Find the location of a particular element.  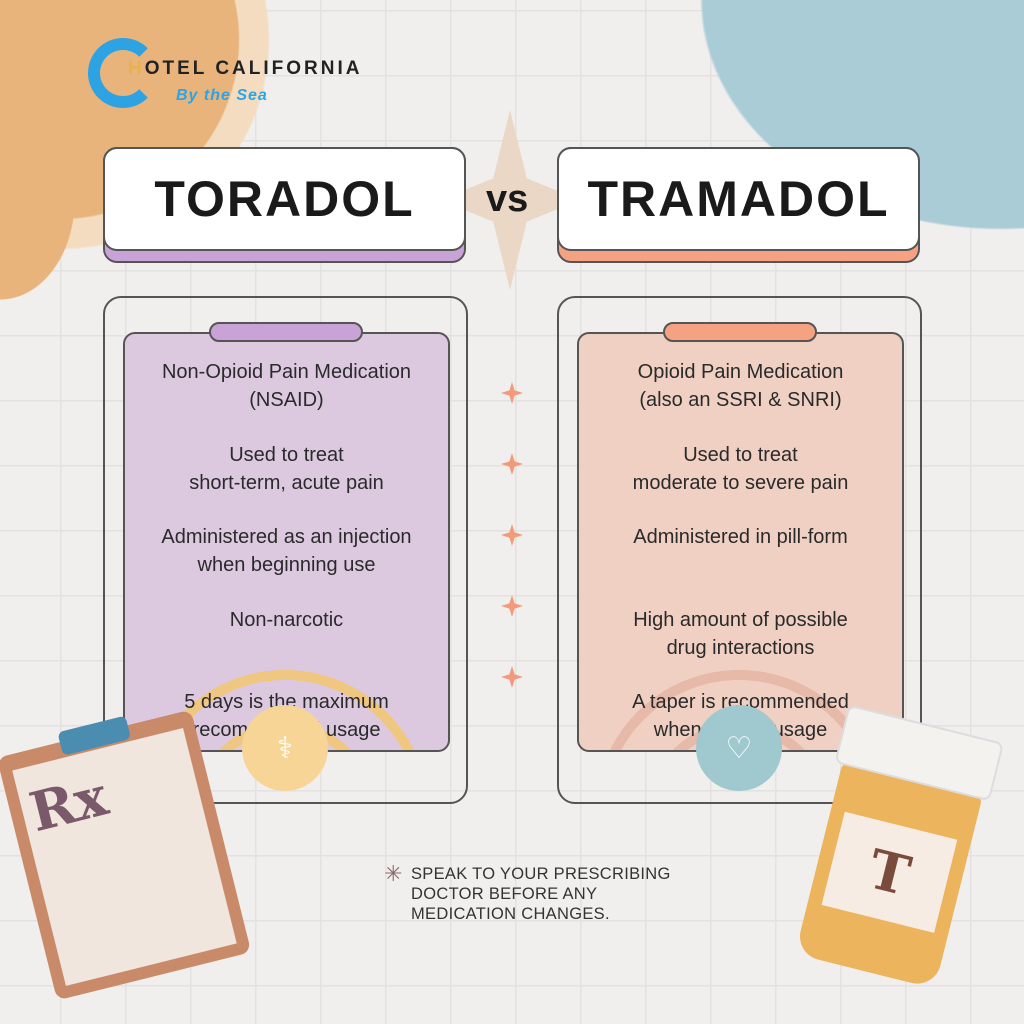

bottle-label: T is located at coordinates (889, 872).